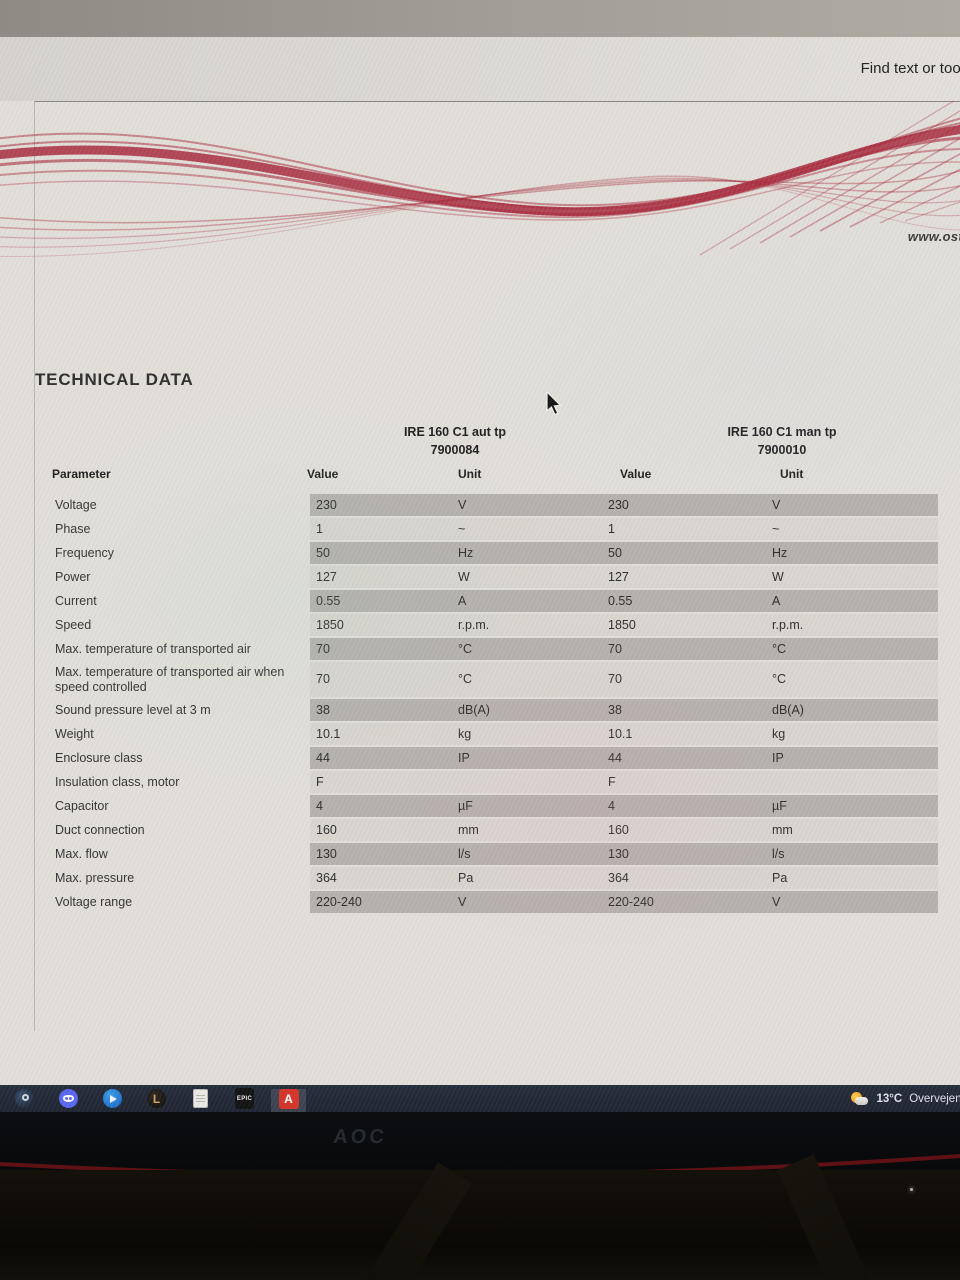 The width and height of the screenshot is (960, 1280). Describe the element at coordinates (618, 504) in the screenshot. I see `value-cell-man: 230` at that location.